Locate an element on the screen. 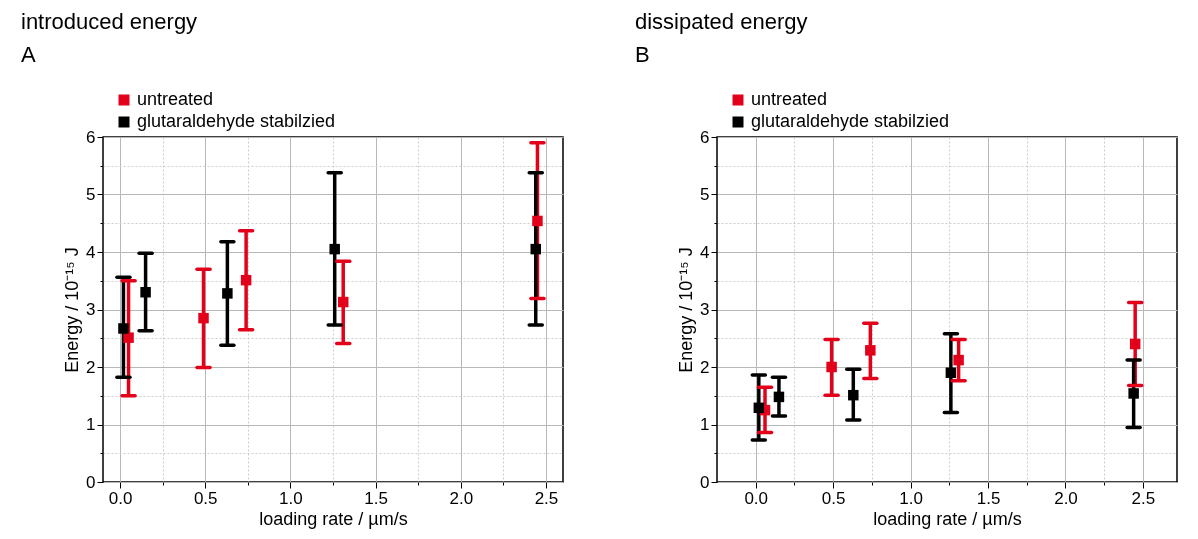 The image size is (1198, 539). text: A is located at coordinates (28, 54).